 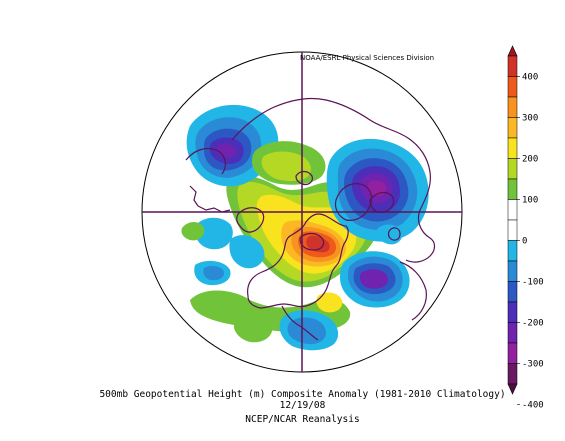 What do you see at coordinates (530, 201) in the screenshot?
I see `colorbar-label: 100` at bounding box center [530, 201].